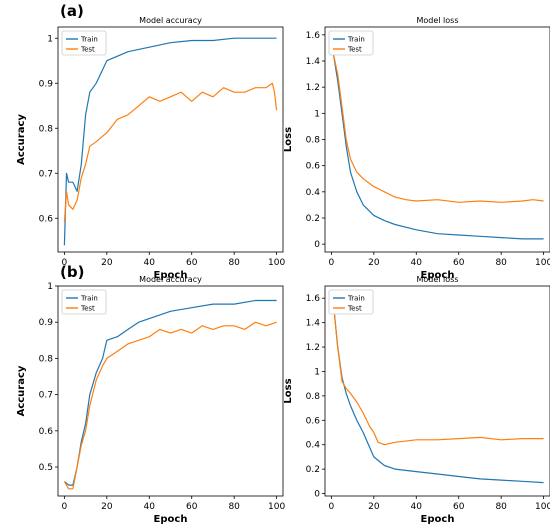 The image size is (550, 527). What do you see at coordinates (72, 11) in the screenshot?
I see `panel-label-a: (a)` at bounding box center [72, 11].